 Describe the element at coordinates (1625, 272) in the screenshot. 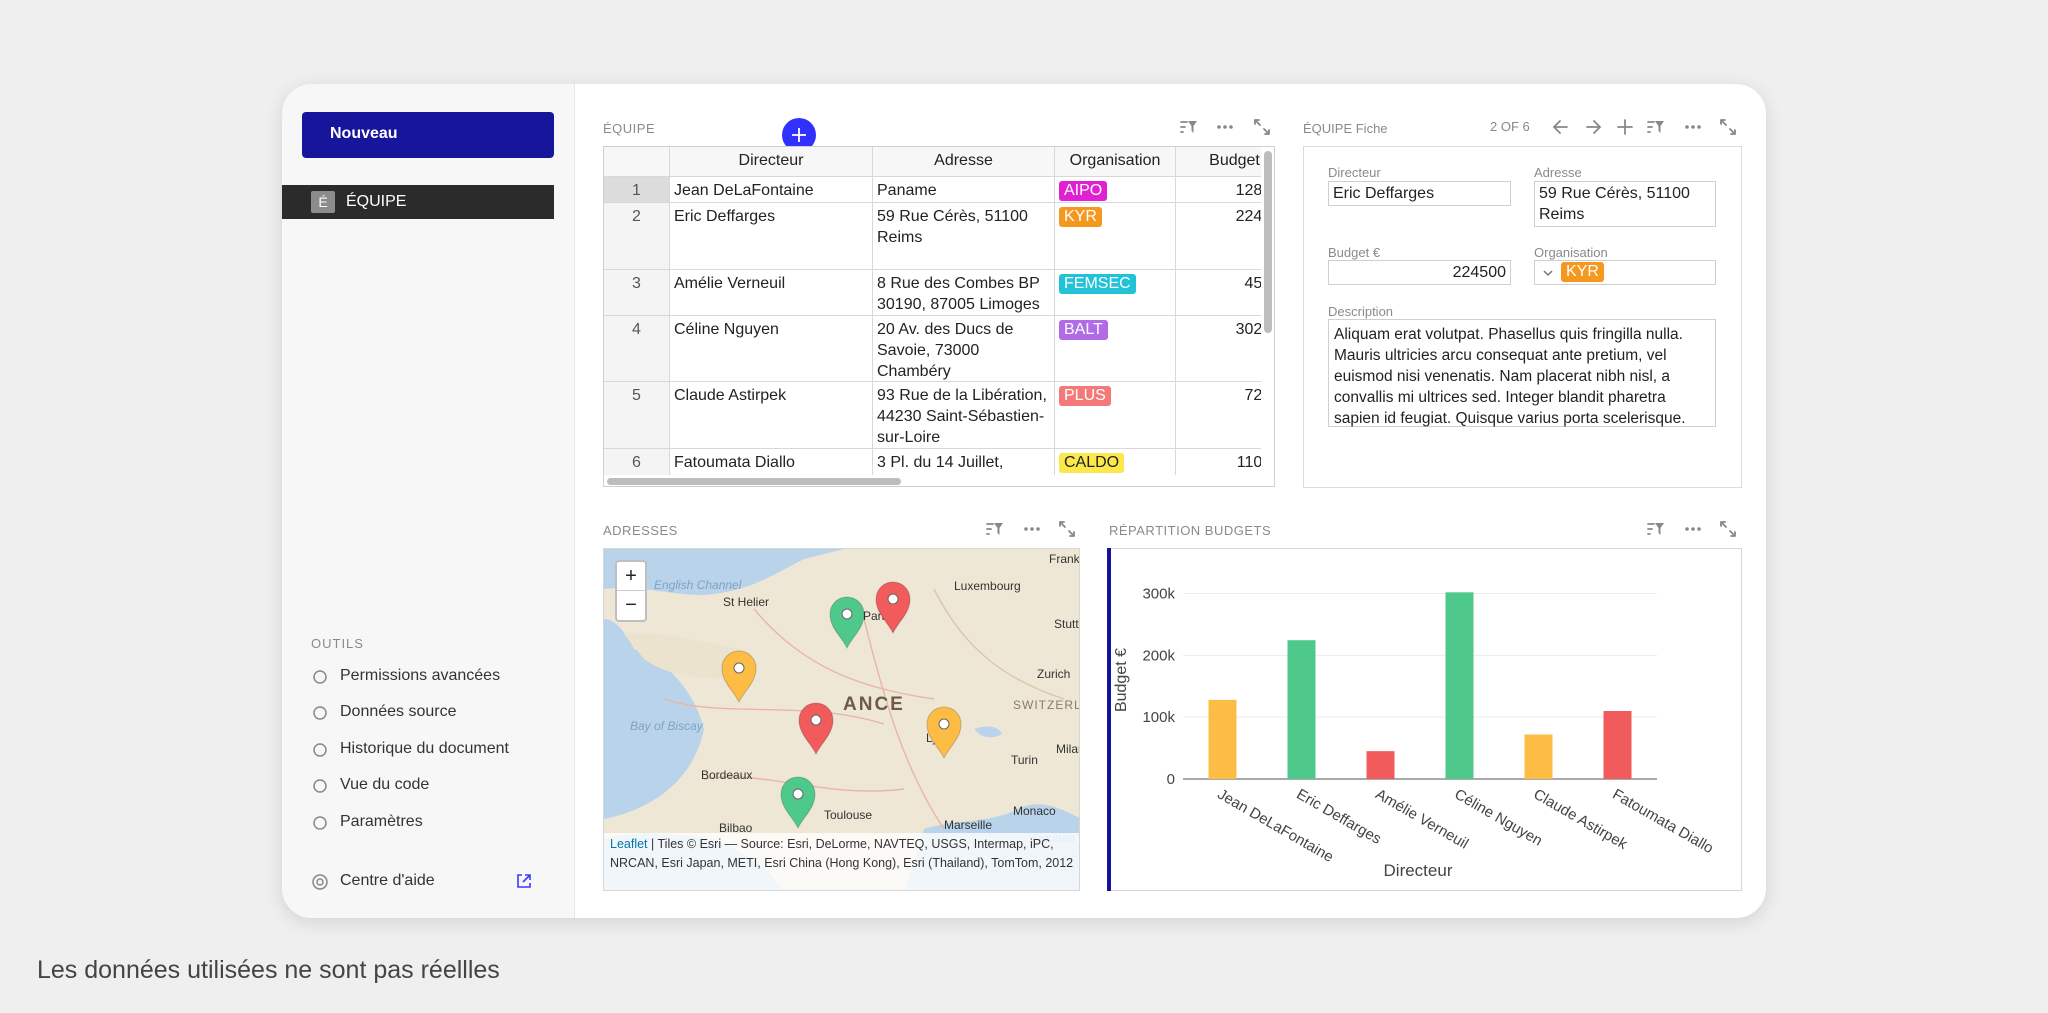

I see `field-input: KYR` at that location.